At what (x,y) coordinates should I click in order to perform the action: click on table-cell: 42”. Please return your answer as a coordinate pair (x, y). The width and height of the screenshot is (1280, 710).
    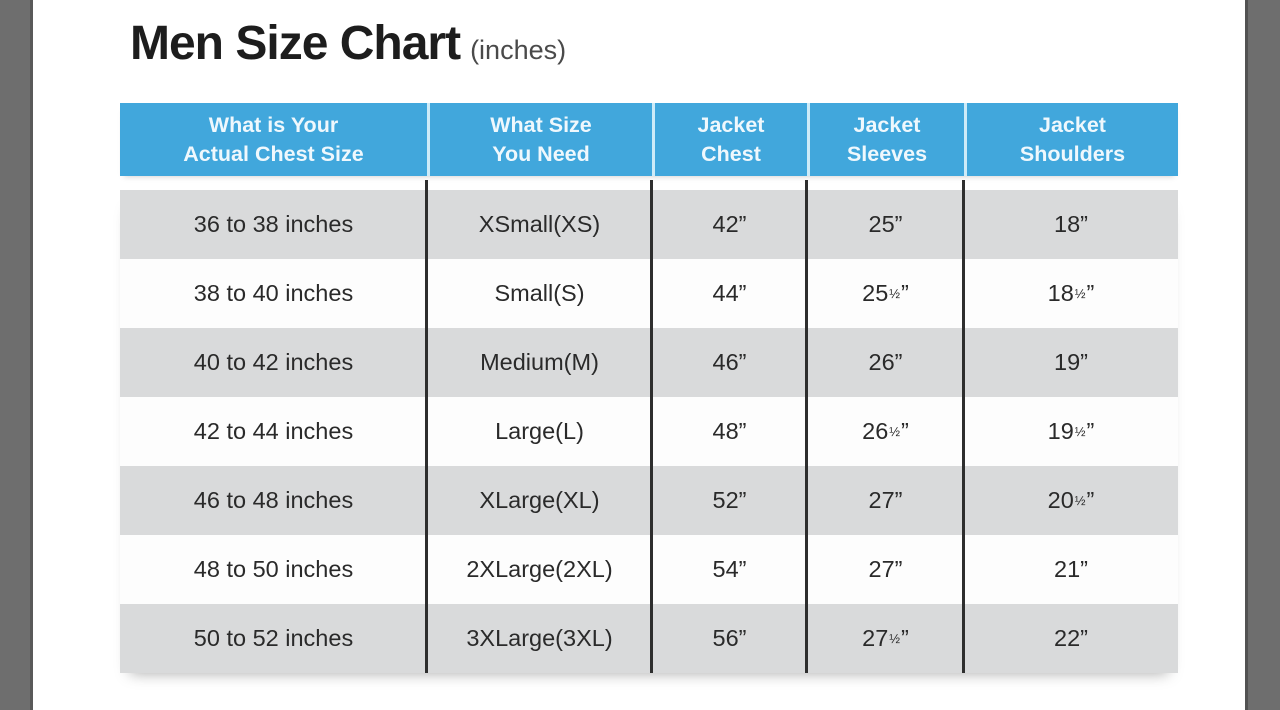
    Looking at the image, I should click on (729, 224).